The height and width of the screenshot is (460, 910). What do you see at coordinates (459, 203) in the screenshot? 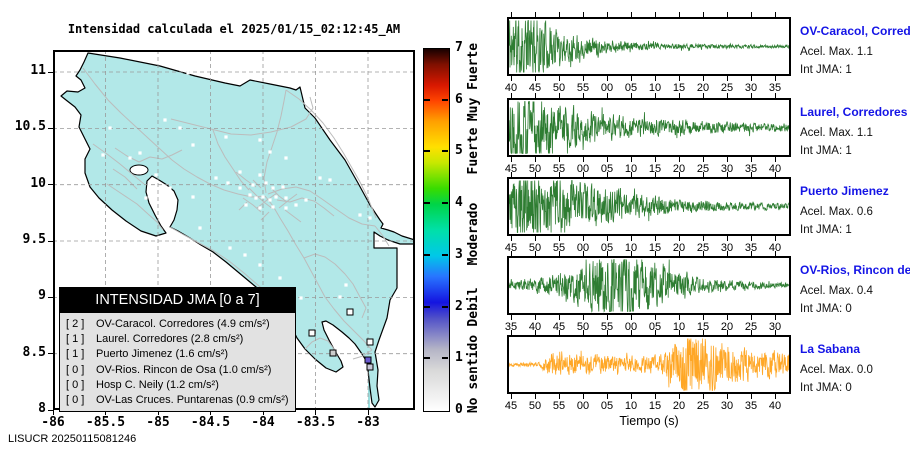
I see `colorbar-tick-label: 4` at bounding box center [459, 203].